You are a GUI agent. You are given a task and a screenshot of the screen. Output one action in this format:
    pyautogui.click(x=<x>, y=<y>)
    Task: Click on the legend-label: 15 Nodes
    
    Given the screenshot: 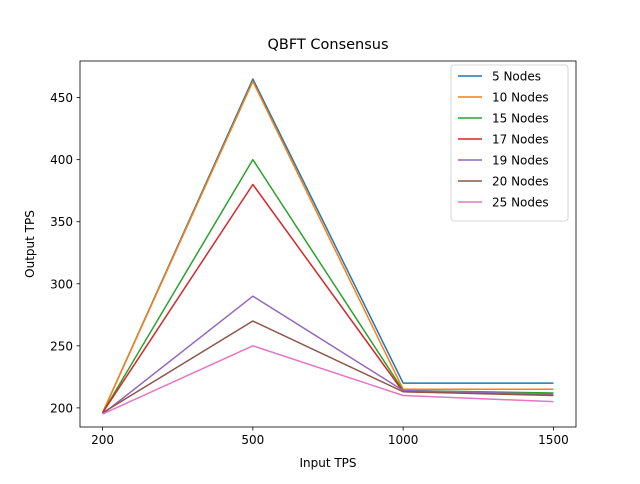 What is the action you would take?
    pyautogui.click(x=520, y=119)
    